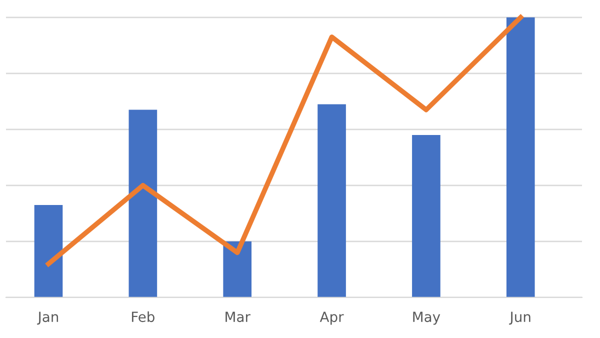  I want to click on x-tick-label: Mar, so click(238, 317).